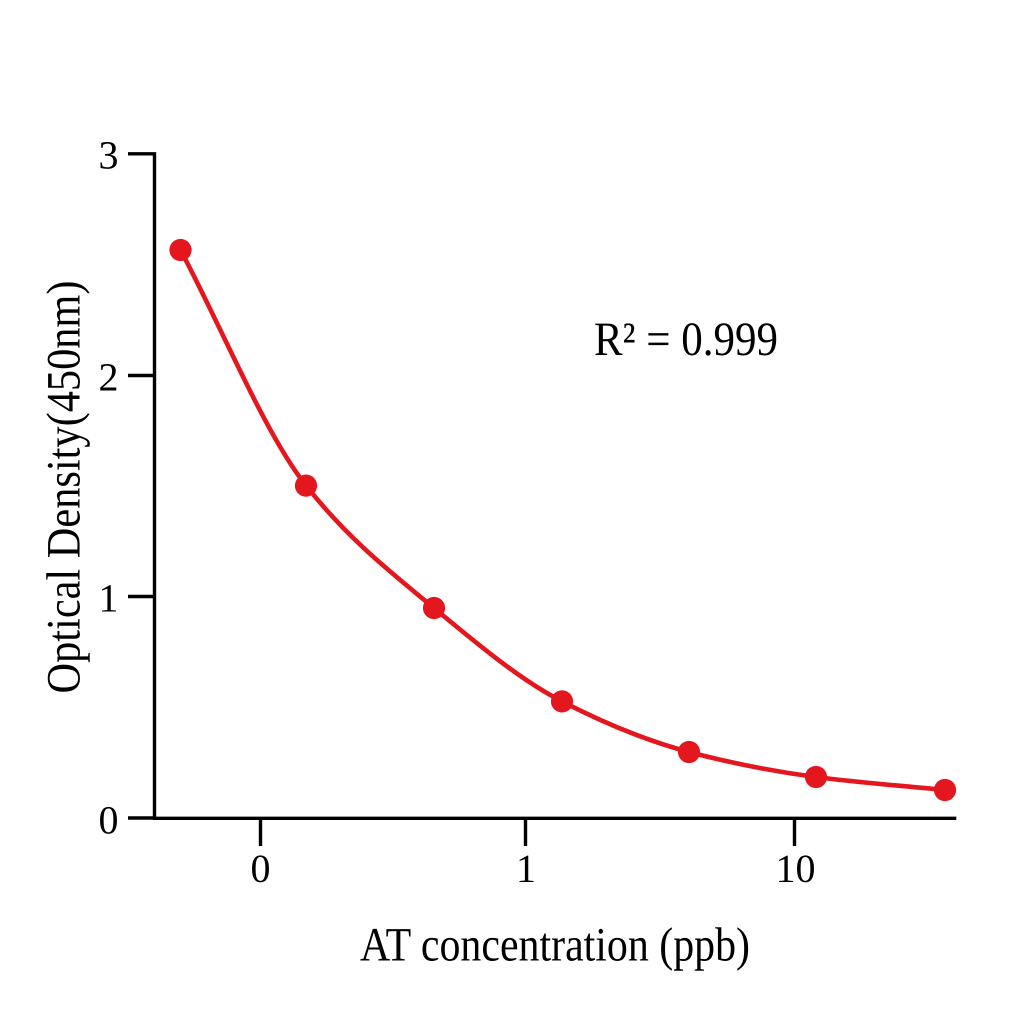 This screenshot has width=1024, height=1024. Describe the element at coordinates (109, 376) in the screenshot. I see `svg-text: 2` at that location.